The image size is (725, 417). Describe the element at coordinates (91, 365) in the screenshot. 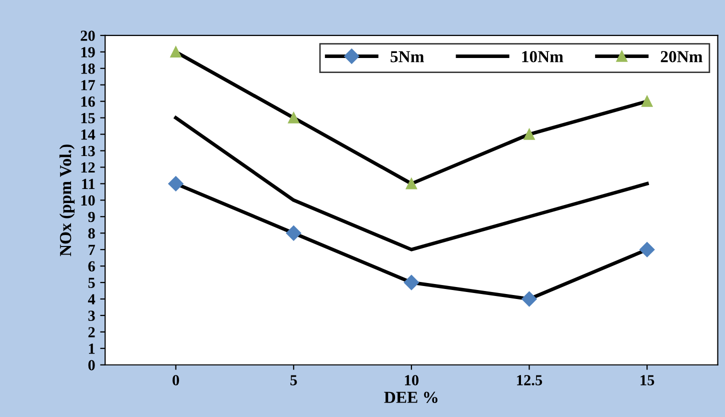

I see `y-tick-label: 0` at that location.